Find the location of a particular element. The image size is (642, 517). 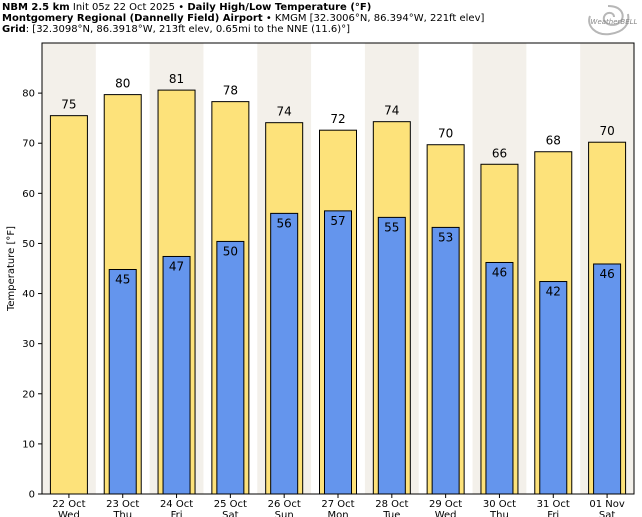

init-time: Init 05z 22 Oct 2025 is located at coordinates (124, 7).